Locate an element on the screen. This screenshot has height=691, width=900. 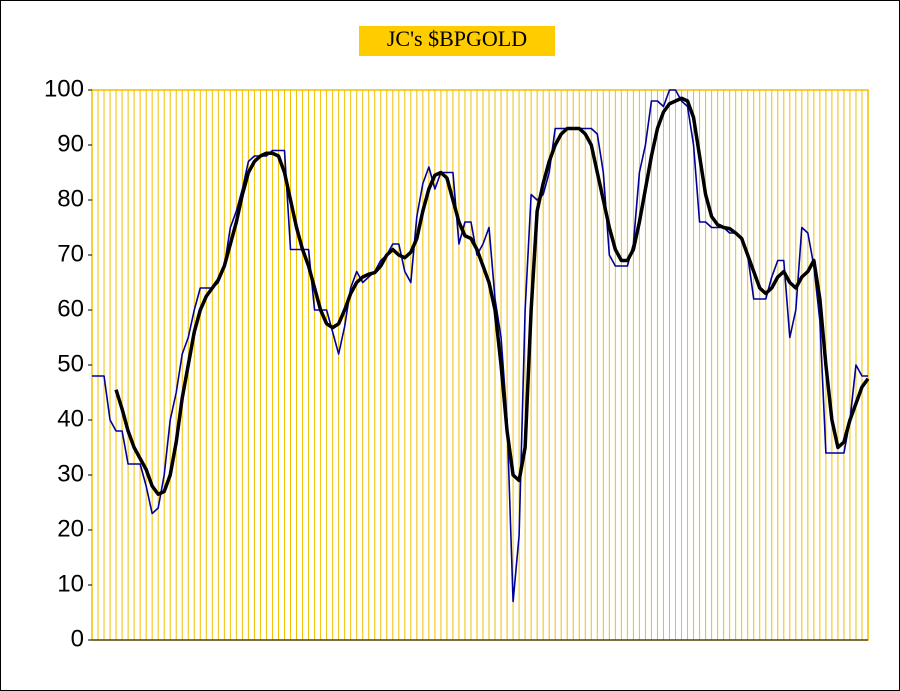
y-tick-label: 100 is located at coordinates (64, 88).